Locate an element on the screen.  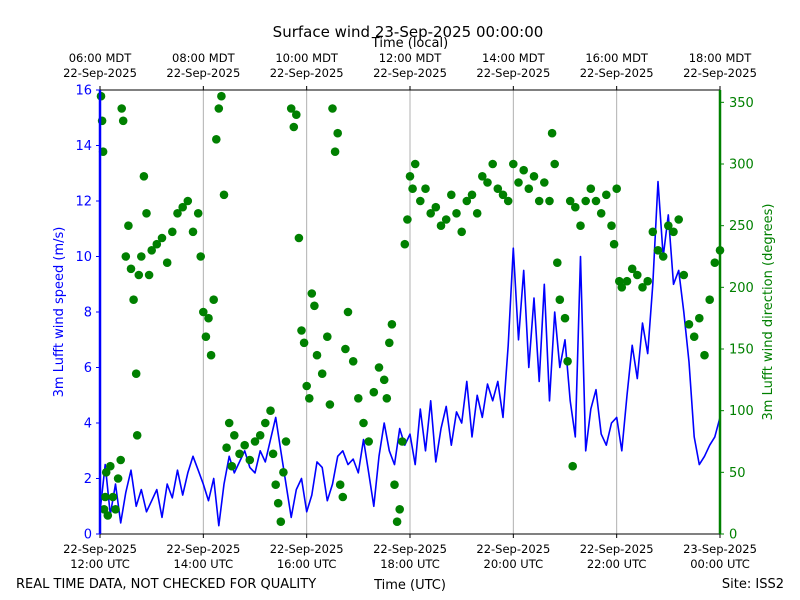
right-tick-label: 300 is located at coordinates (741, 165).